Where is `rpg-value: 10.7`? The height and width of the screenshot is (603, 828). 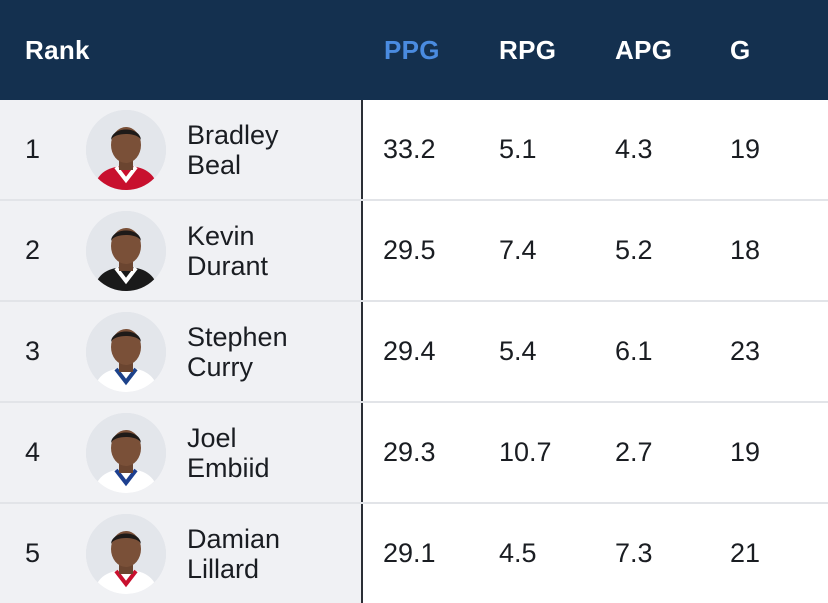
rpg-value: 10.7 is located at coordinates (525, 452).